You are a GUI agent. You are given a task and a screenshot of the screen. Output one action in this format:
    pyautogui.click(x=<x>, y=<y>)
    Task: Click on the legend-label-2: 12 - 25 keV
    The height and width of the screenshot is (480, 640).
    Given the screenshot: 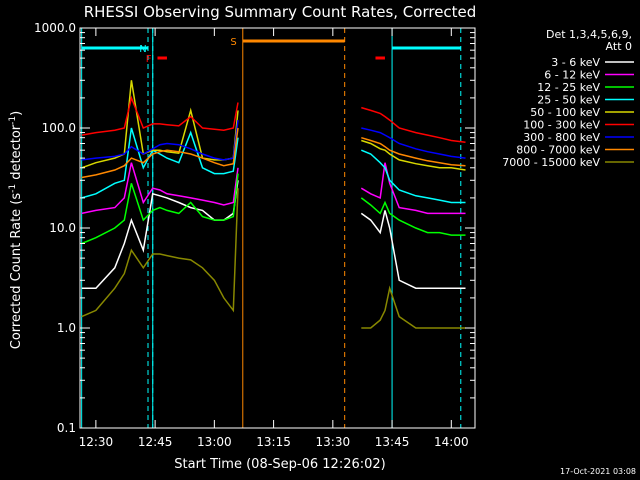 What is the action you would take?
    pyautogui.click(x=568, y=87)
    